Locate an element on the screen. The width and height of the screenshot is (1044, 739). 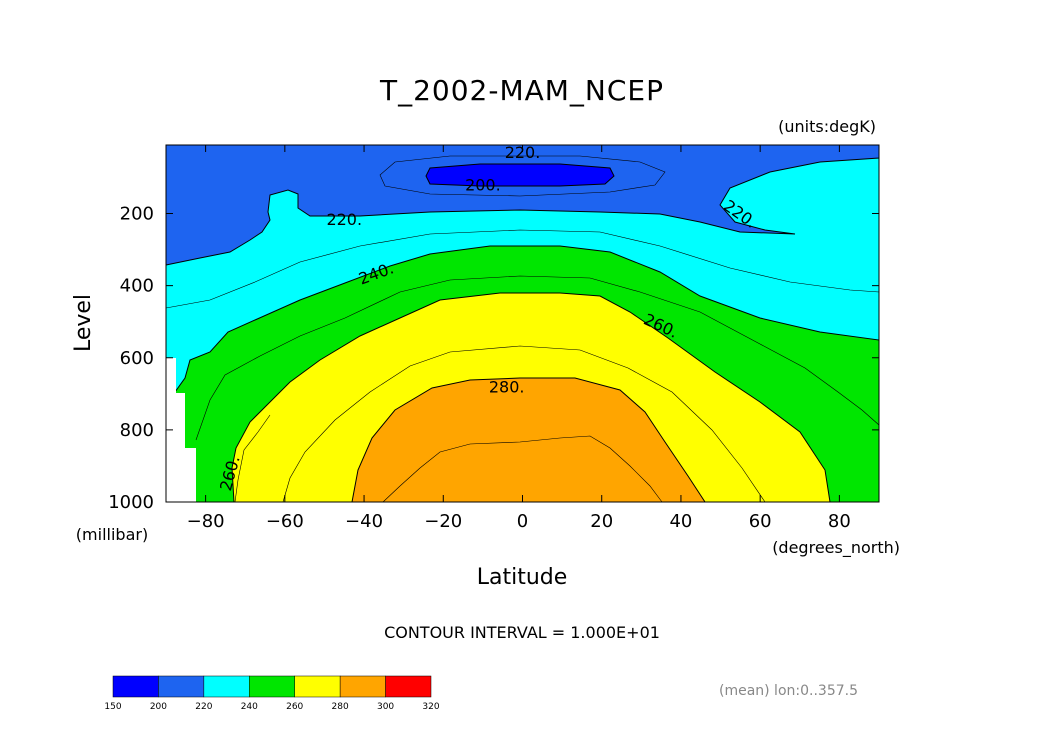
x-tick-label: 0 is located at coordinates (522, 521).